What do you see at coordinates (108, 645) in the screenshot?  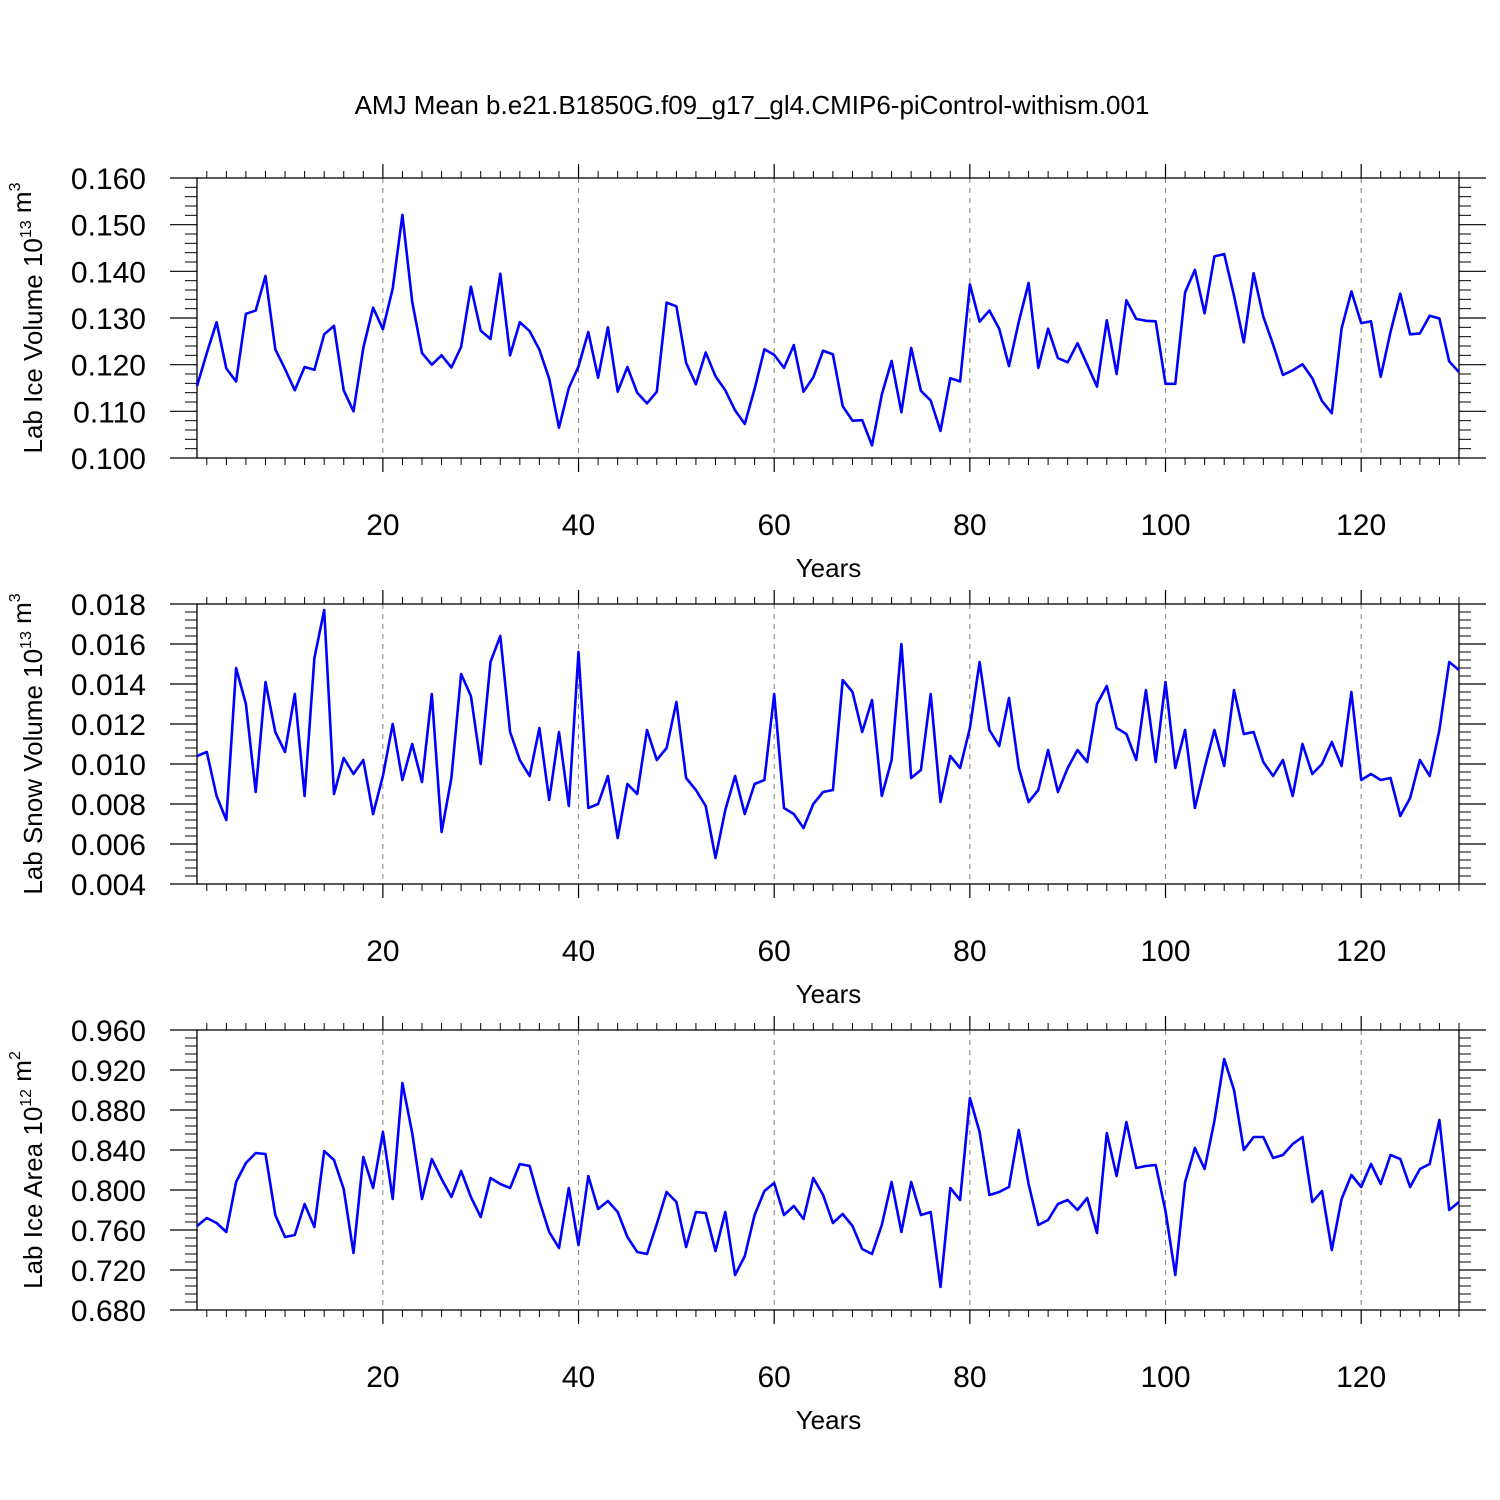 I see `y-tick-label: 0.016` at bounding box center [108, 645].